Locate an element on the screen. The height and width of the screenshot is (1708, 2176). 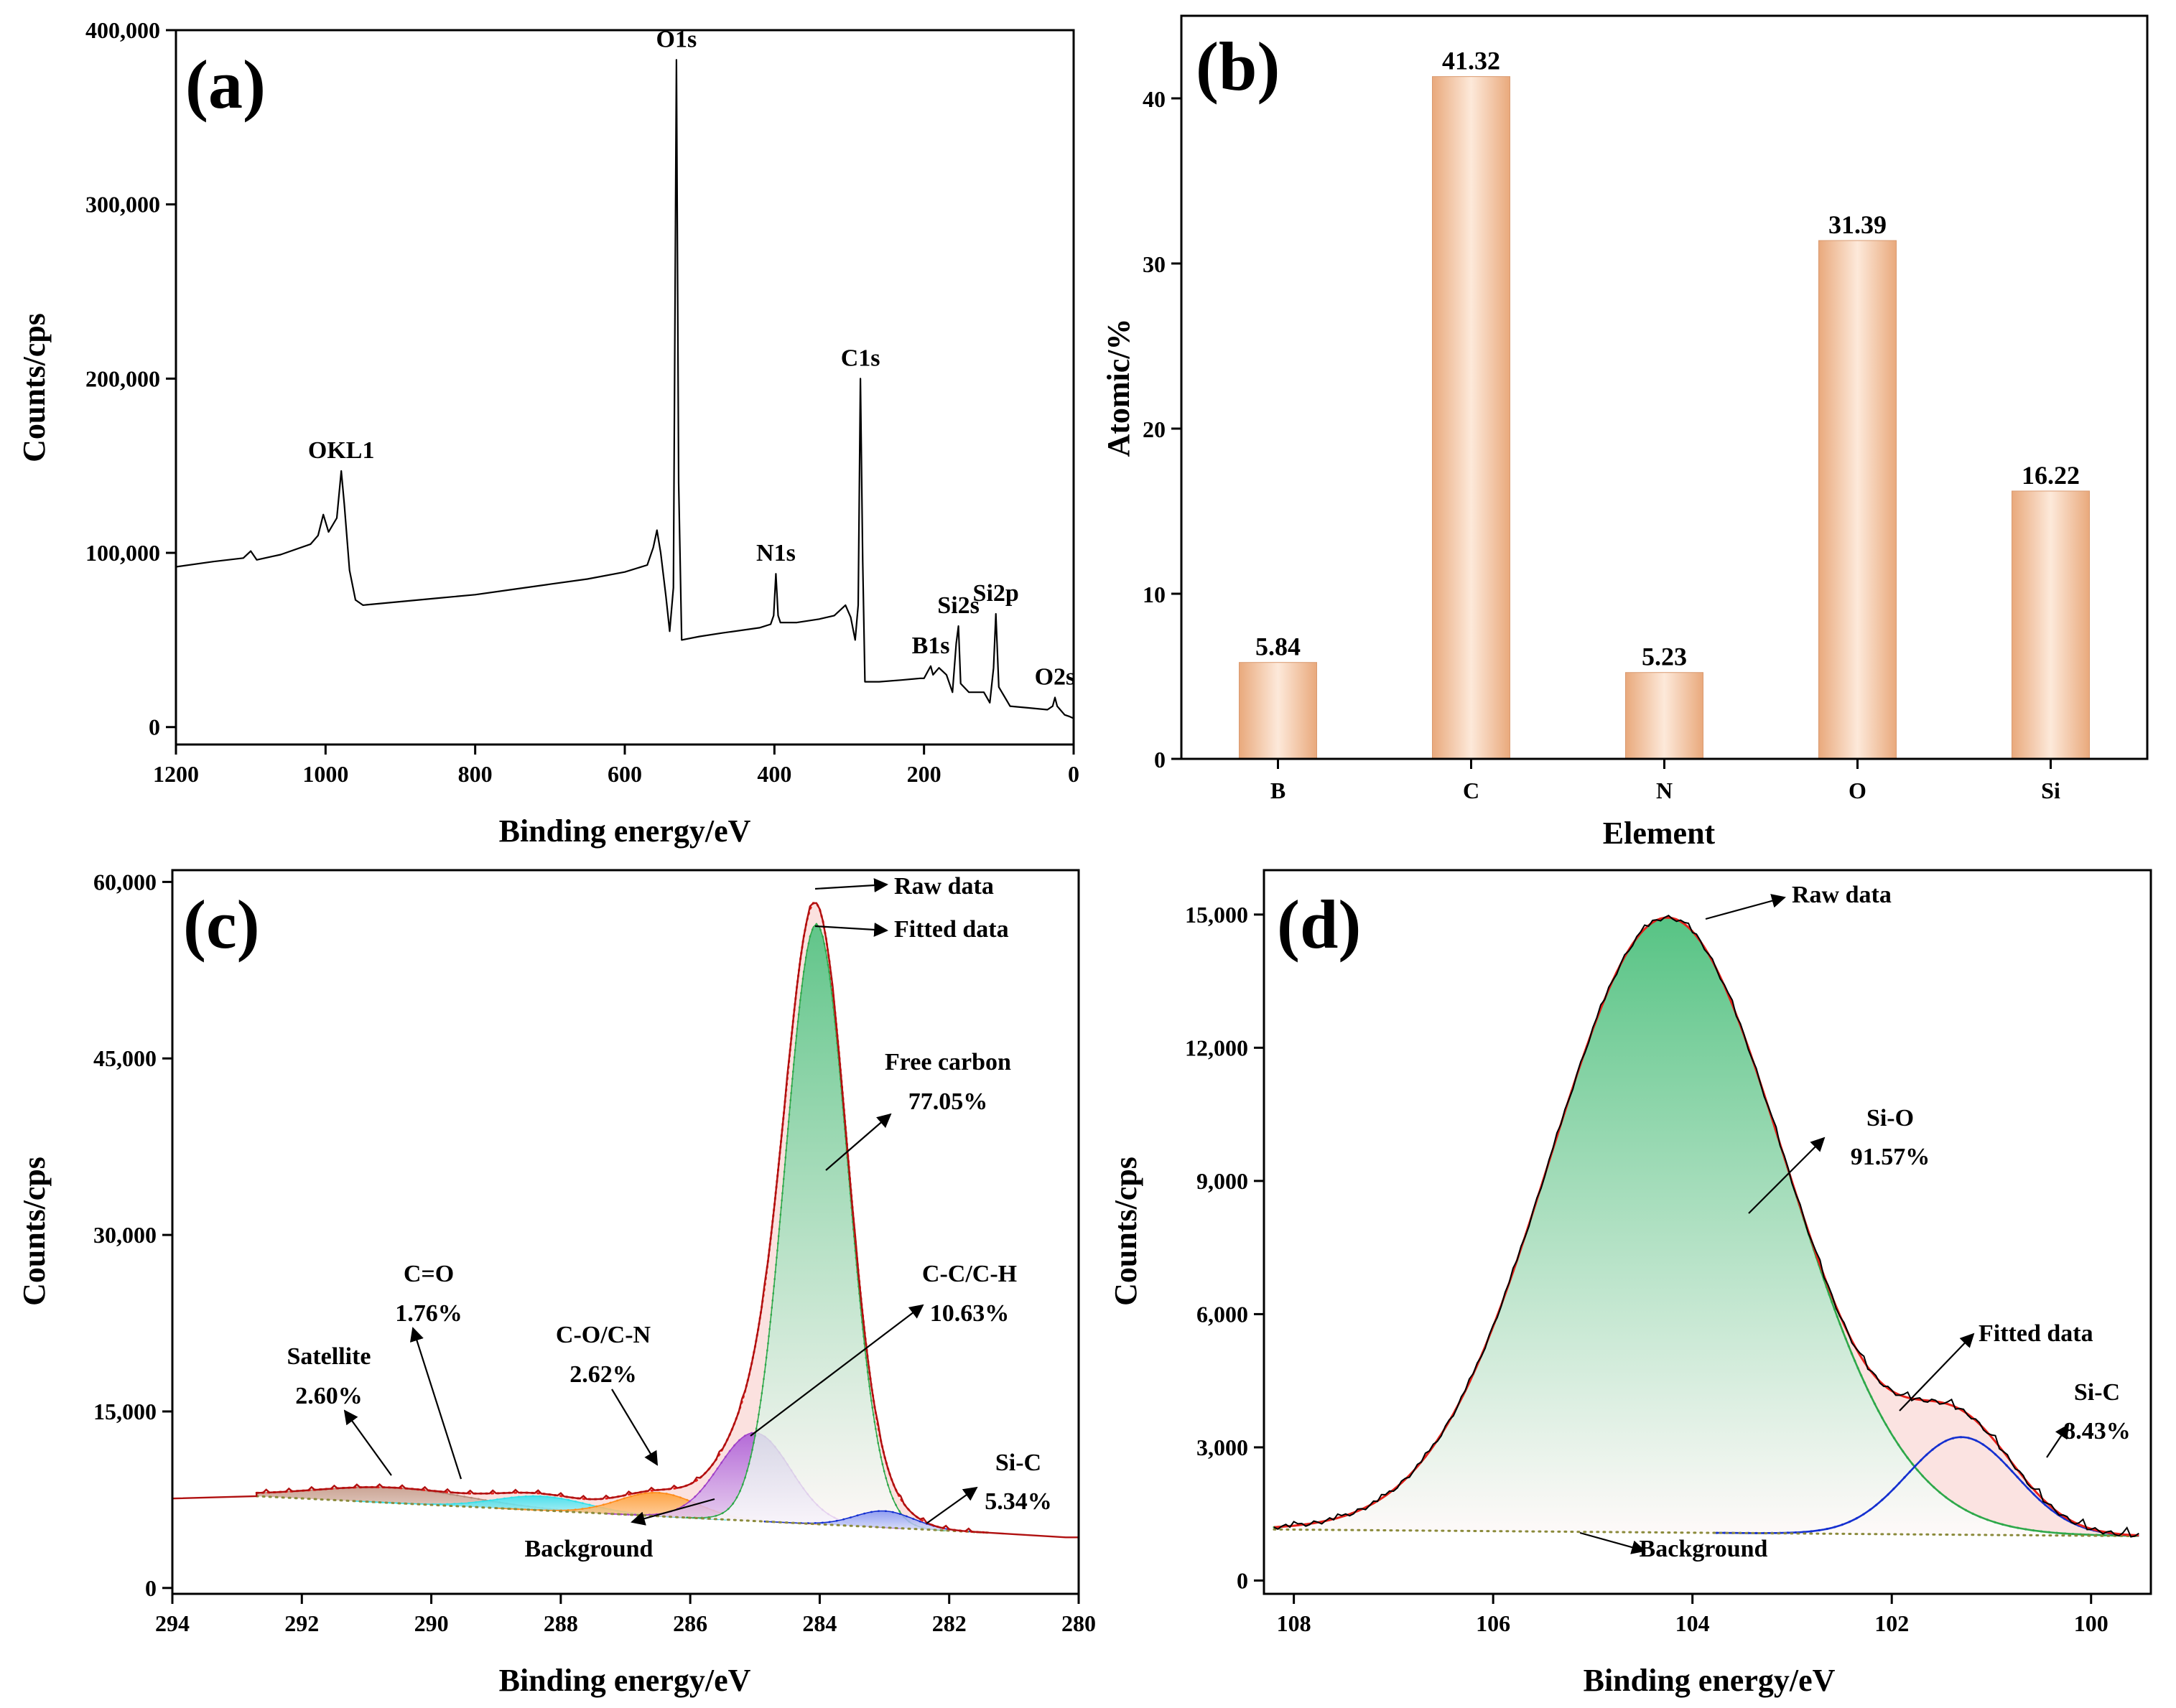
arrow-sic is located at coordinates (952, 1505).